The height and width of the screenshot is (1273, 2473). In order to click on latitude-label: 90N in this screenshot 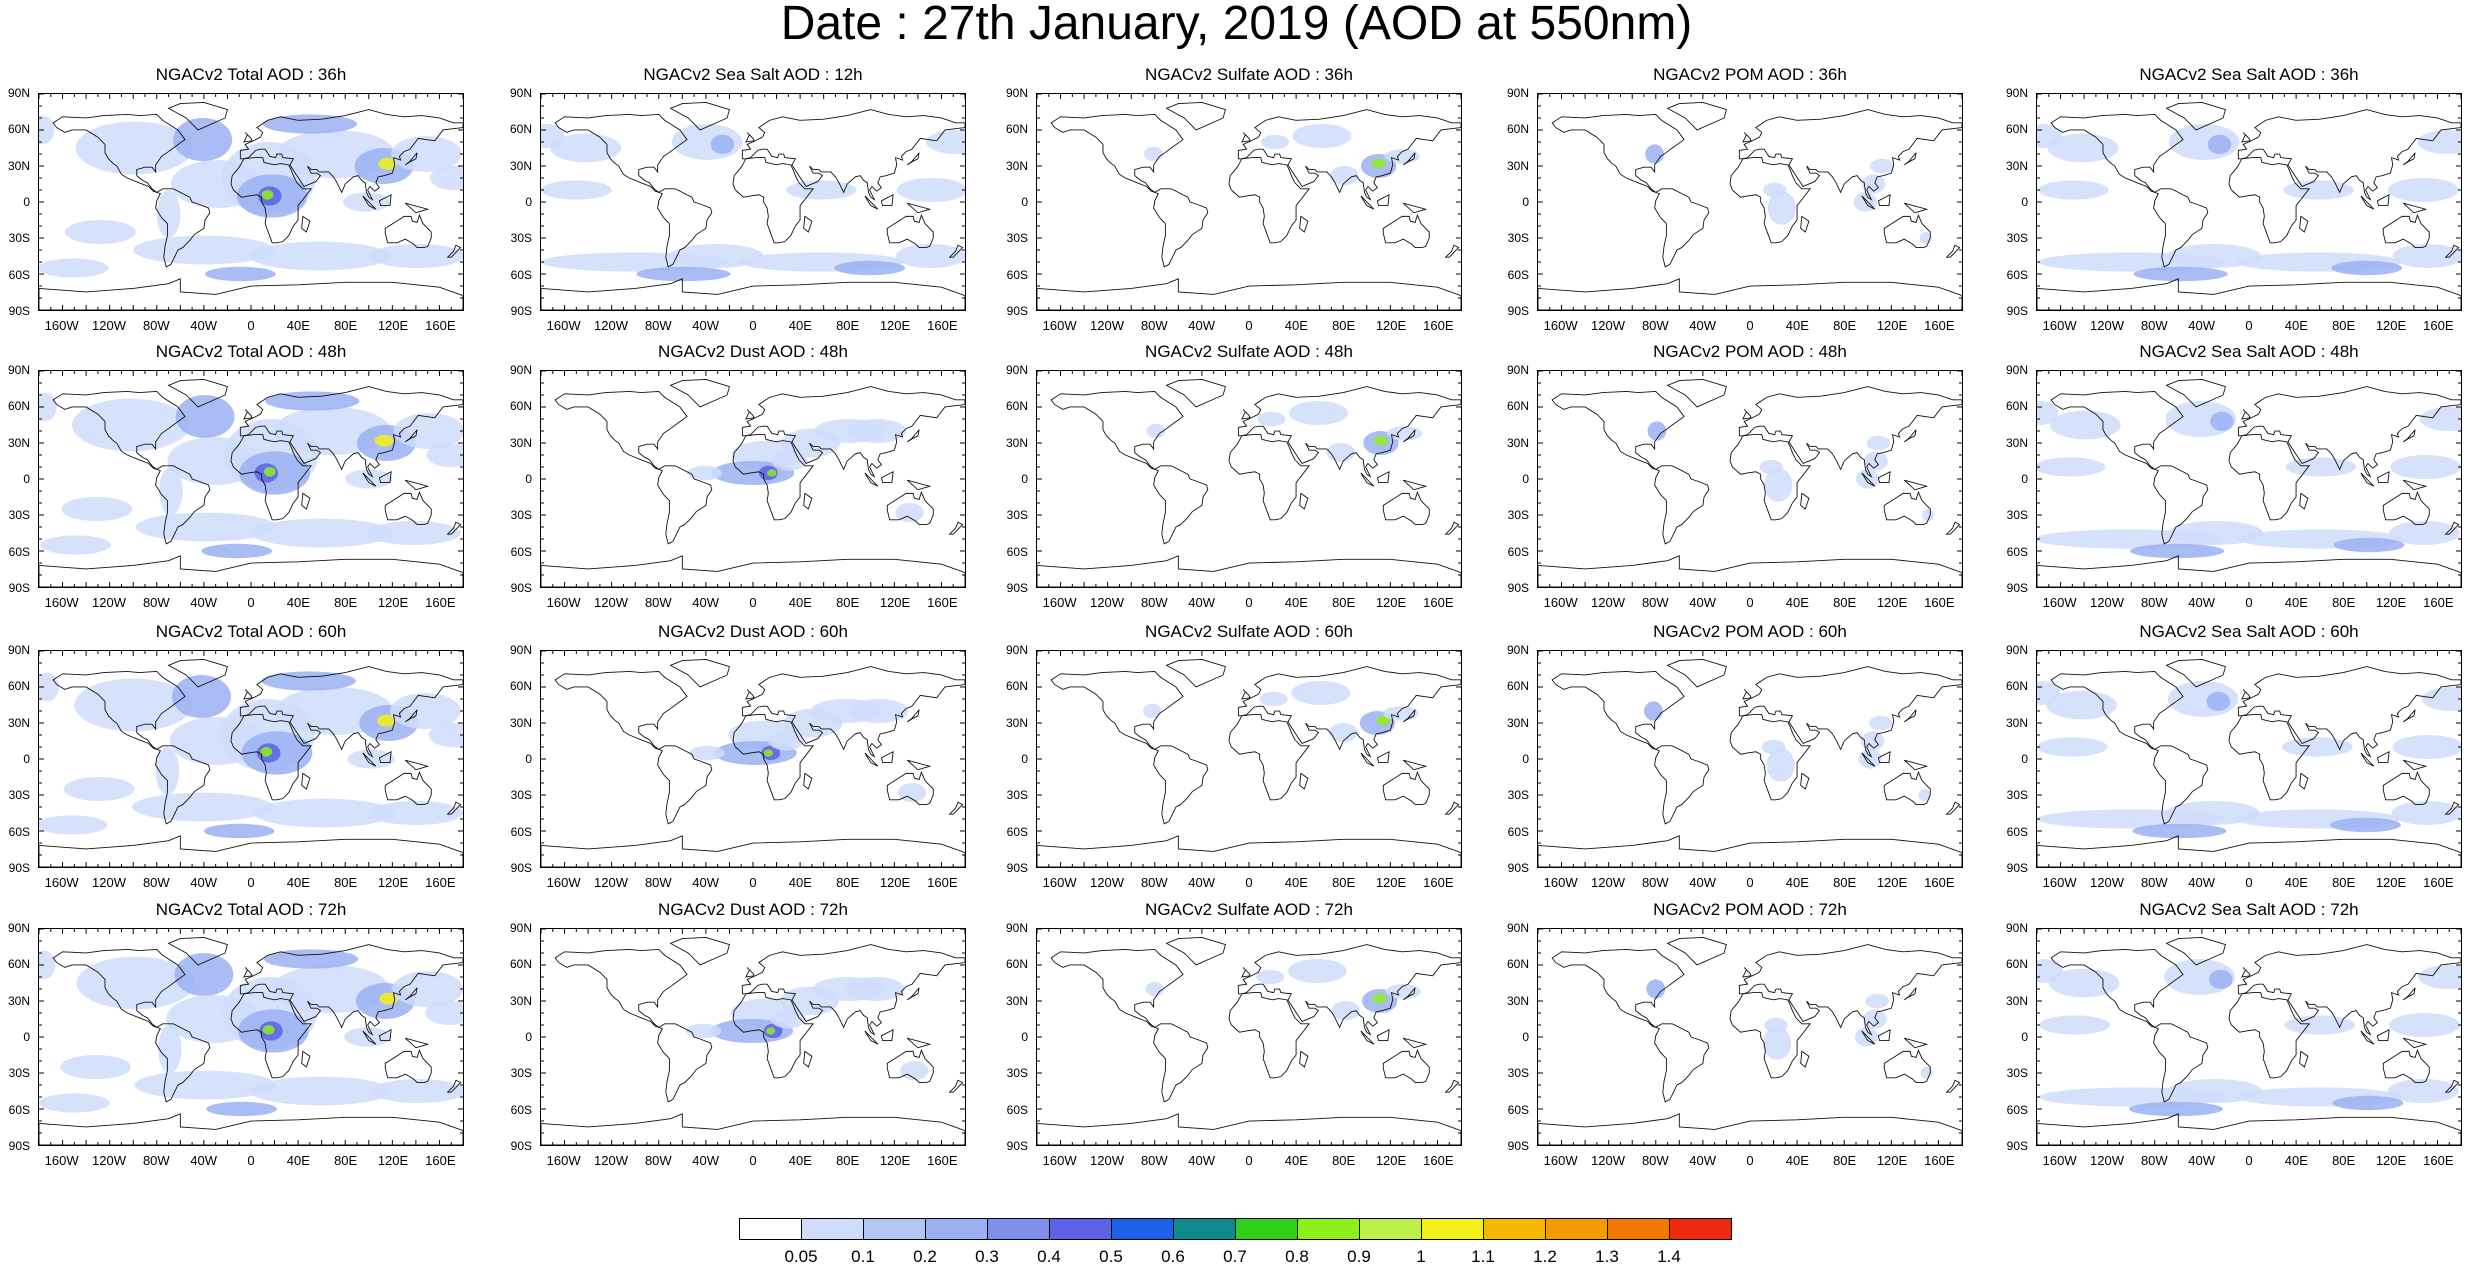, I will do `click(1517, 928)`.